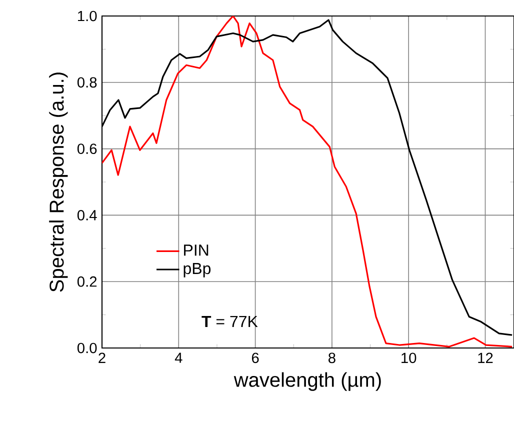 The image size is (514, 422). Describe the element at coordinates (197, 270) in the screenshot. I see `legend-label: pBp` at that location.